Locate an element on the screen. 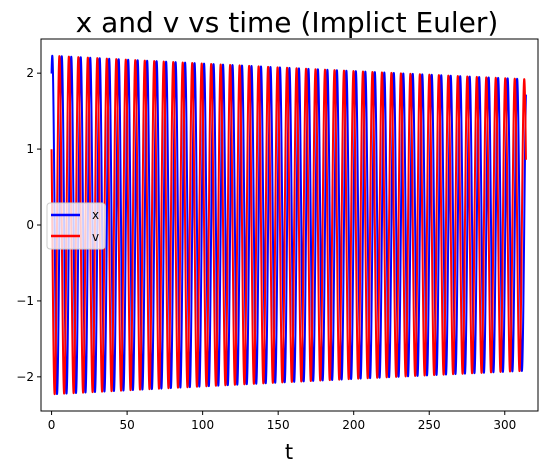 The image size is (549, 474). legend-label-v: v is located at coordinates (95, 237).